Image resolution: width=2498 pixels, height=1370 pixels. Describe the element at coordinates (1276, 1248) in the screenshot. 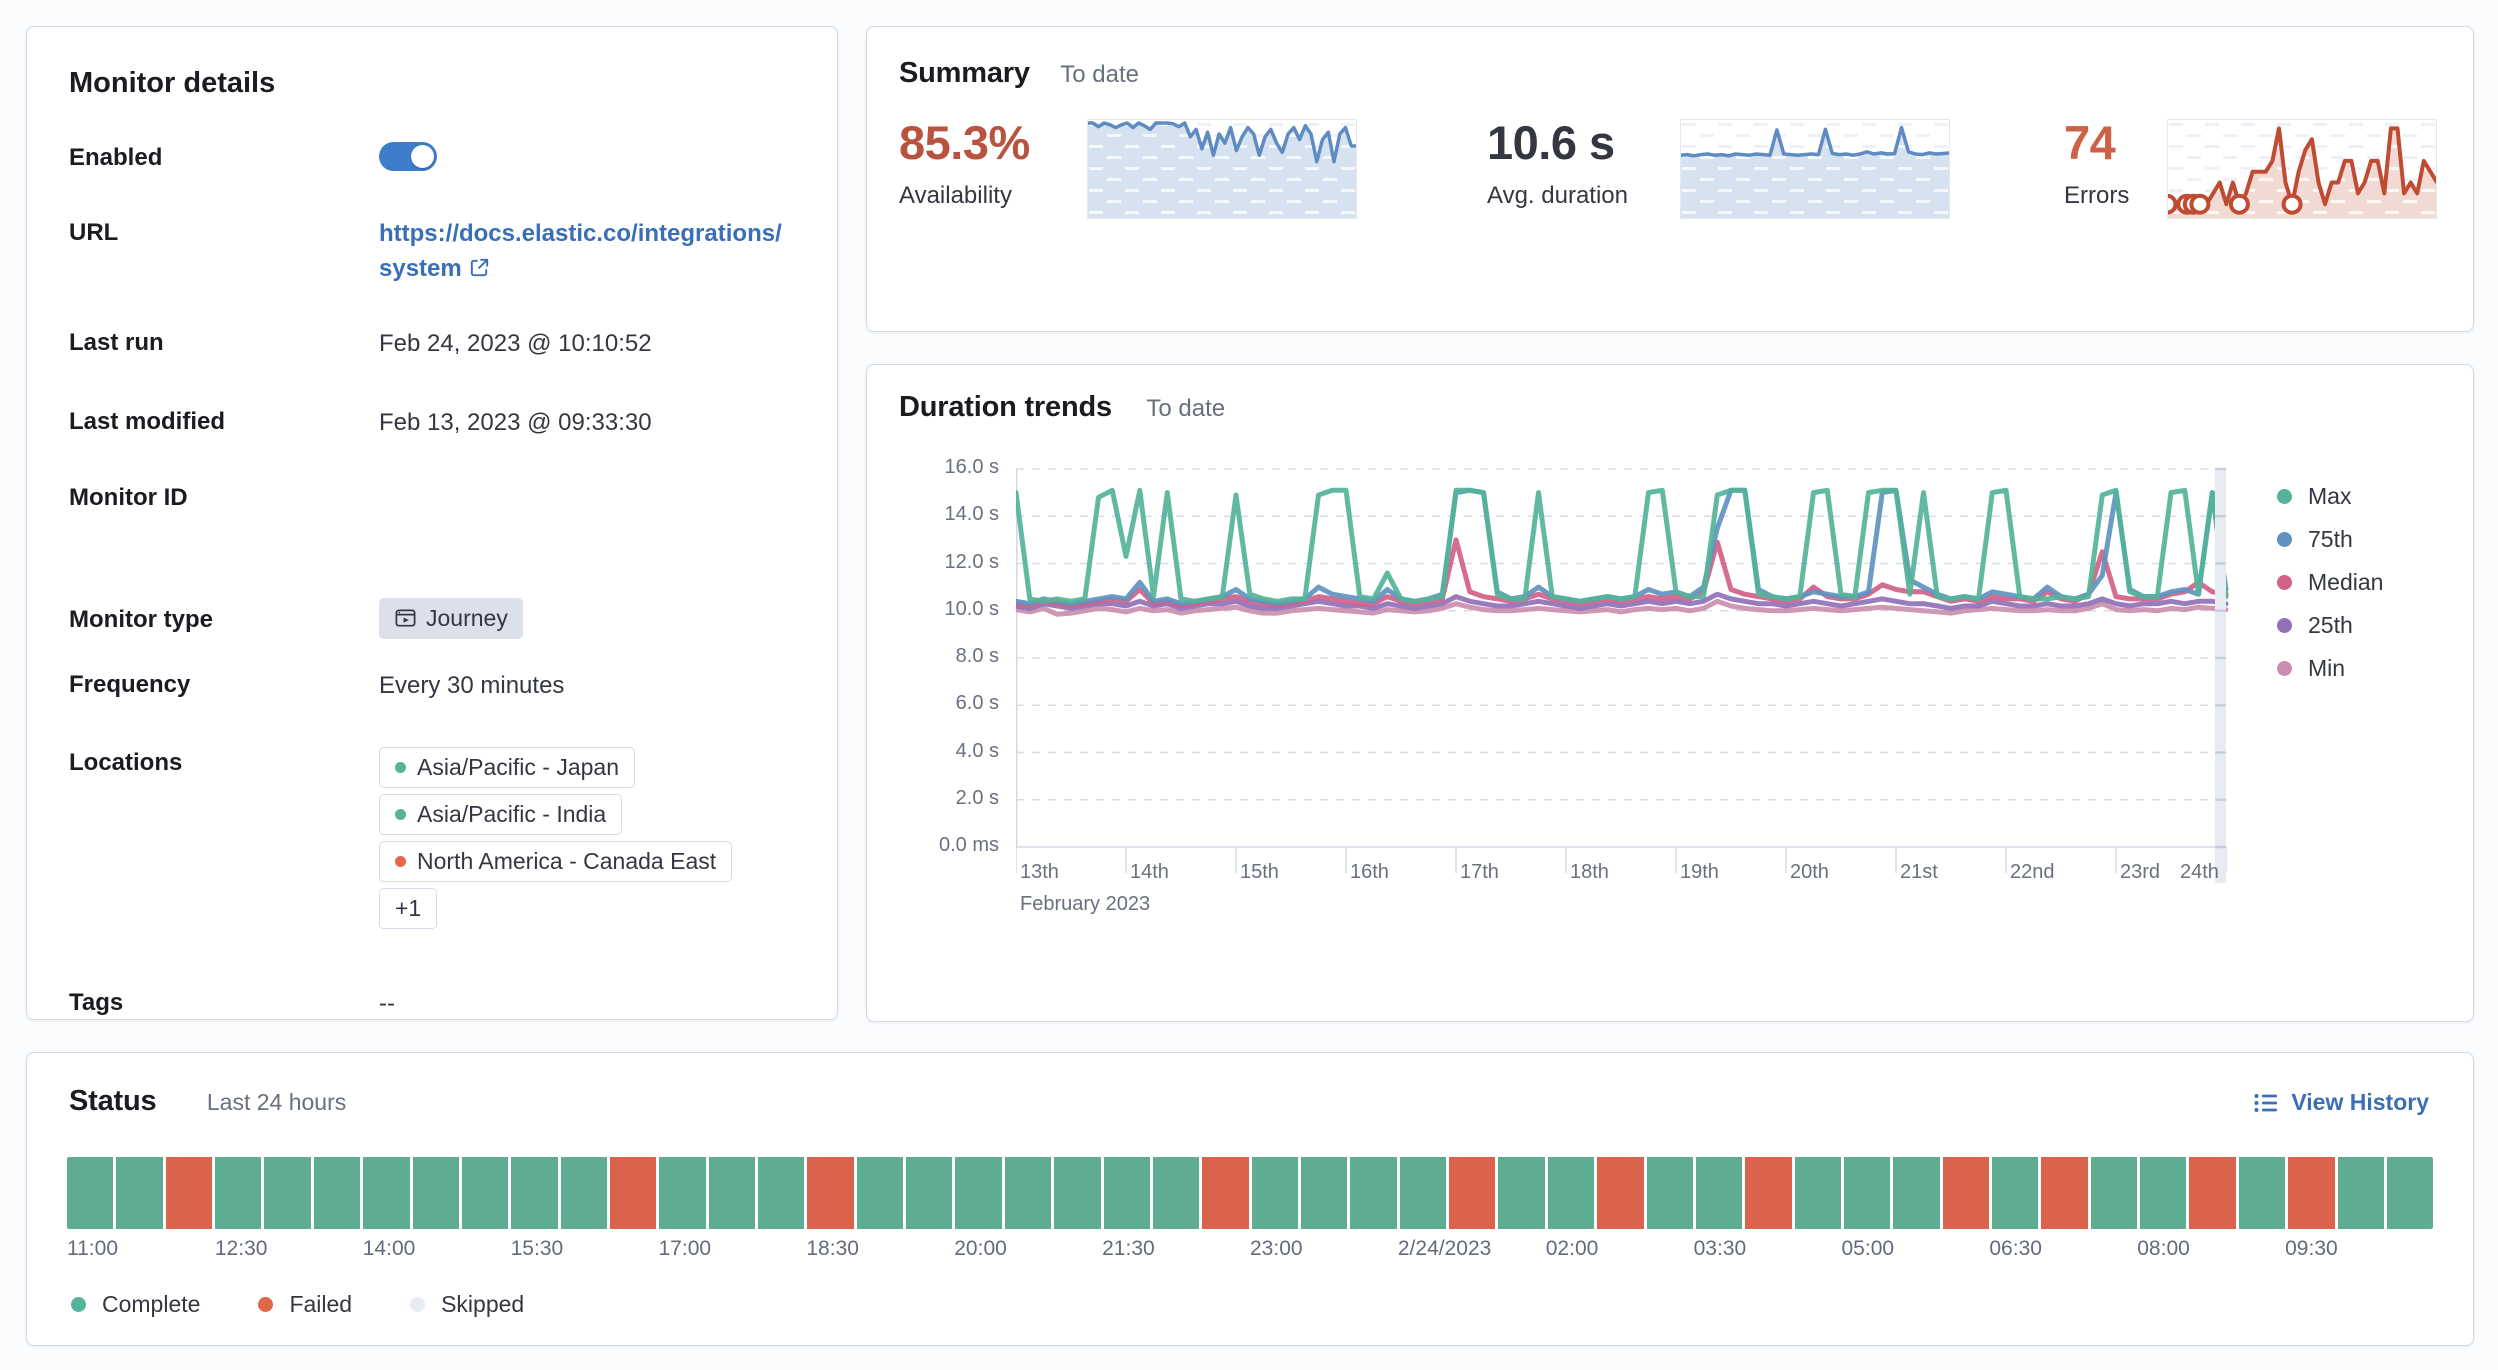

I see `status-time-label: 23:00` at that location.